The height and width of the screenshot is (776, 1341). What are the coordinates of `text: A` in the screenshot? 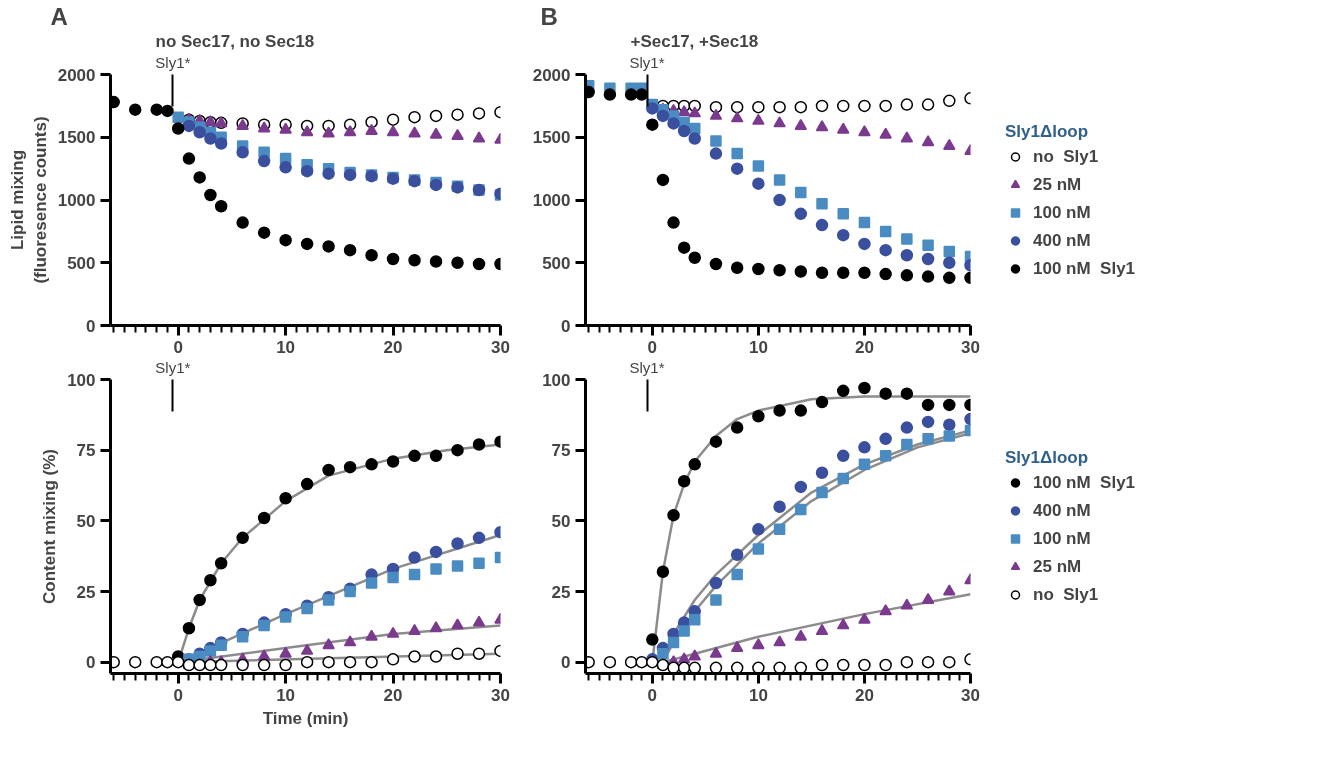 It's located at (59, 16).